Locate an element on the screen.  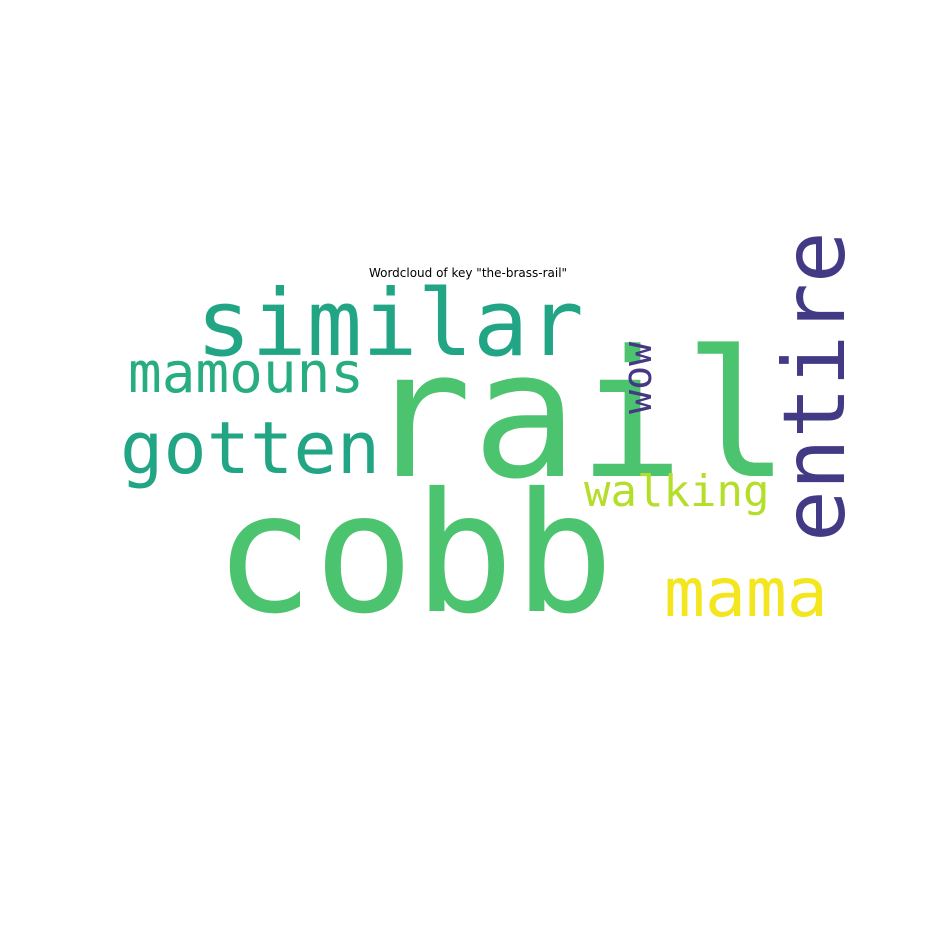
word-cobb: cobb is located at coordinates (414, 554).